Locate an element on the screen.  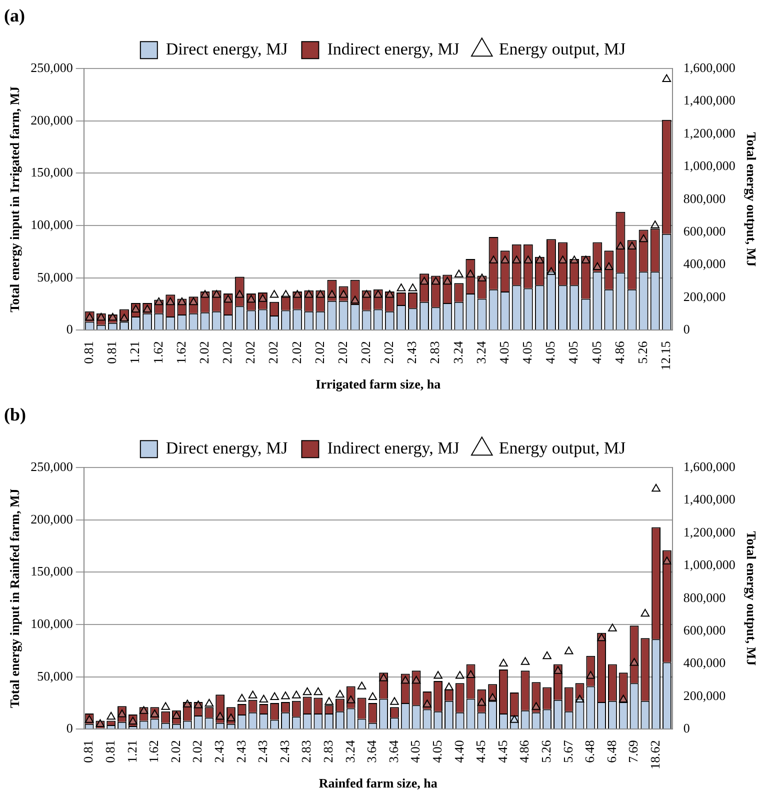
legend-label: Indirect energy, MJ is located at coordinates (393, 49).